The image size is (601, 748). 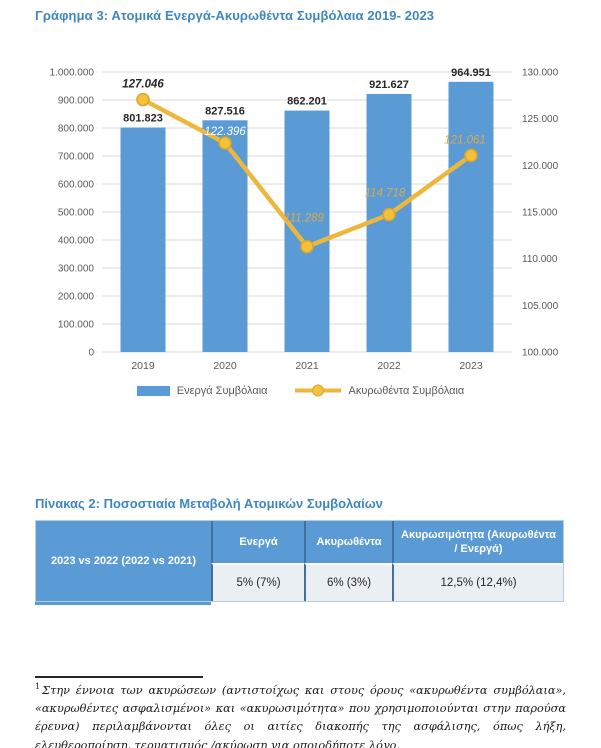 What do you see at coordinates (348, 582) in the screenshot?
I see `table-value-cancelled: 6% (3%)` at bounding box center [348, 582].